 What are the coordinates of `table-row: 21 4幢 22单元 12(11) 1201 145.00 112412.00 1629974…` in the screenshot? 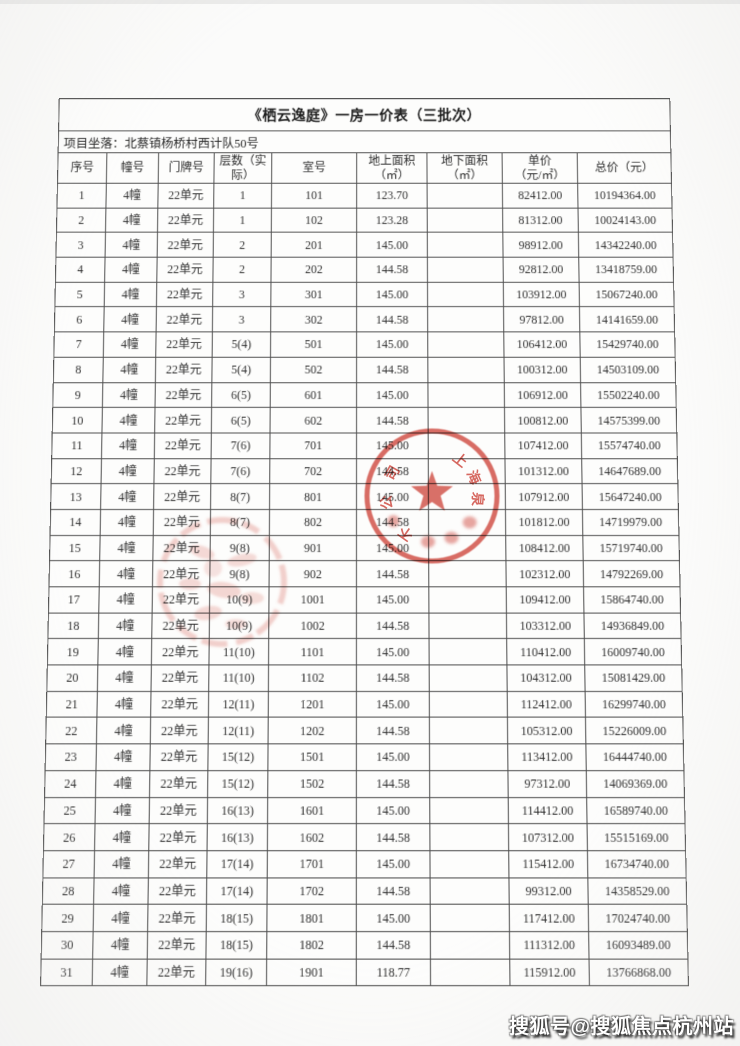 It's located at (364, 704).